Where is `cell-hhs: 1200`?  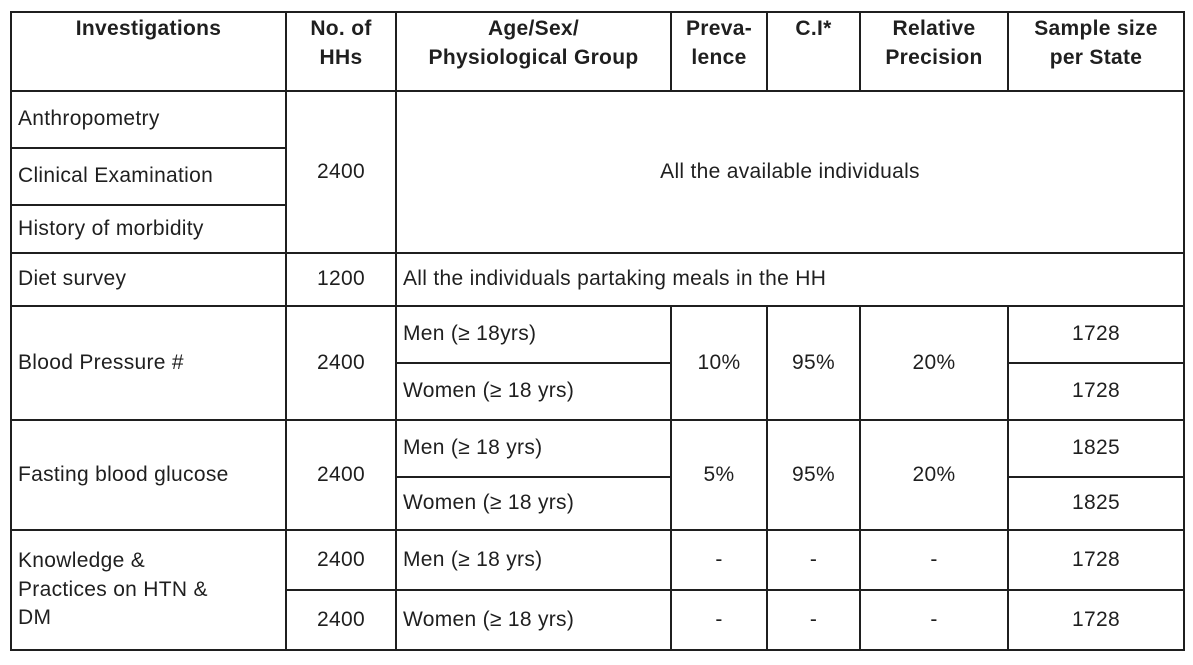 cell-hhs: 1200 is located at coordinates (341, 279).